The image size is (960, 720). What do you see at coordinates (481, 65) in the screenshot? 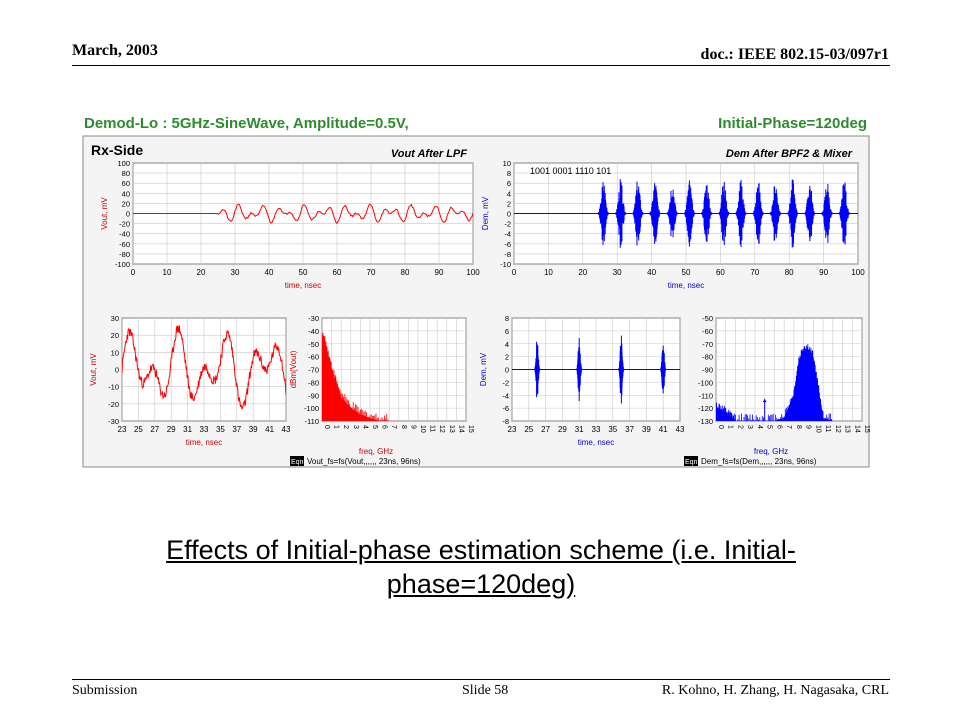
I see `header-rule` at bounding box center [481, 65].